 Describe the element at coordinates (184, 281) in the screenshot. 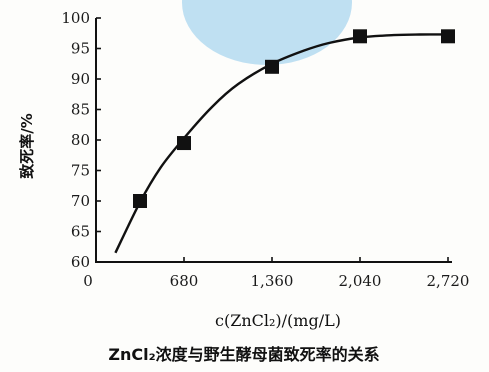

I see `x-tick-label: 680` at that location.